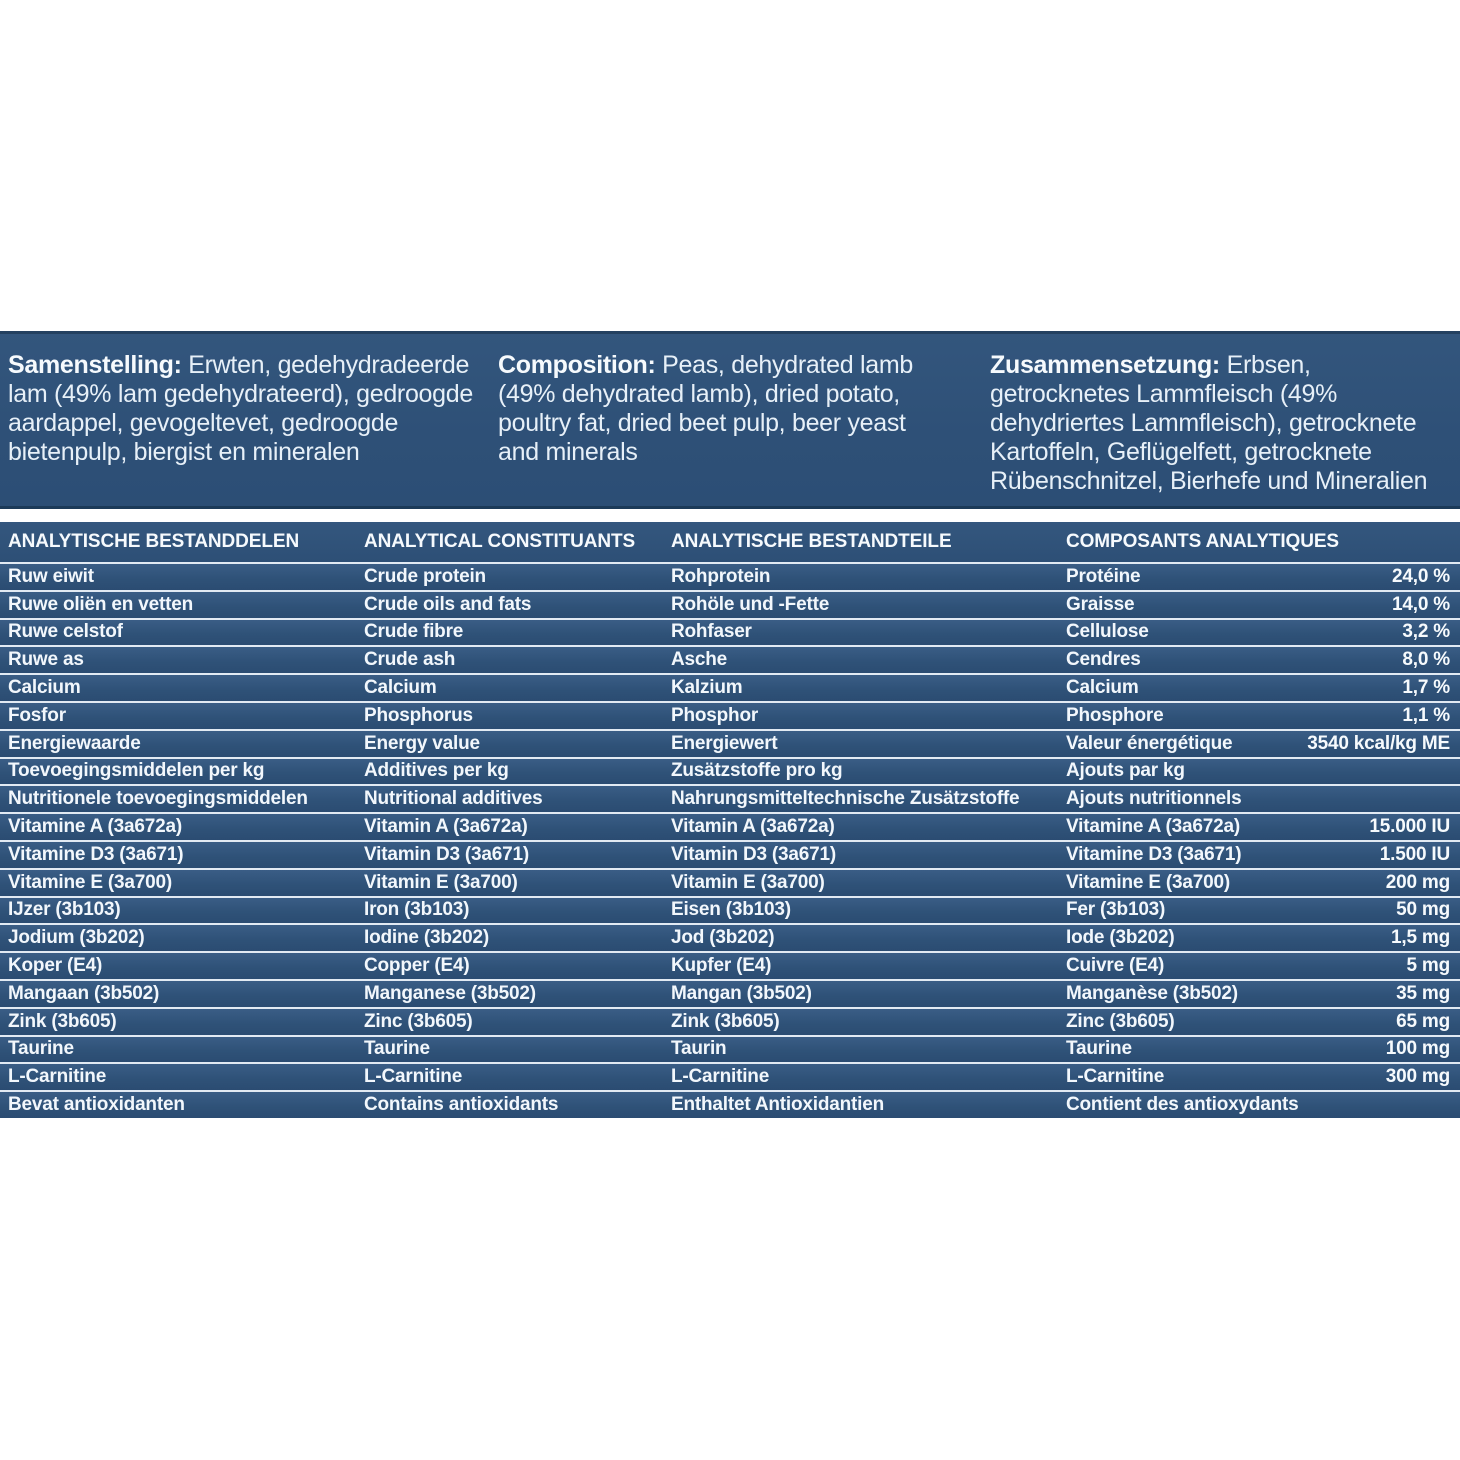  Describe the element at coordinates (1426, 715) in the screenshot. I see `row-value: 1,1 %` at that location.